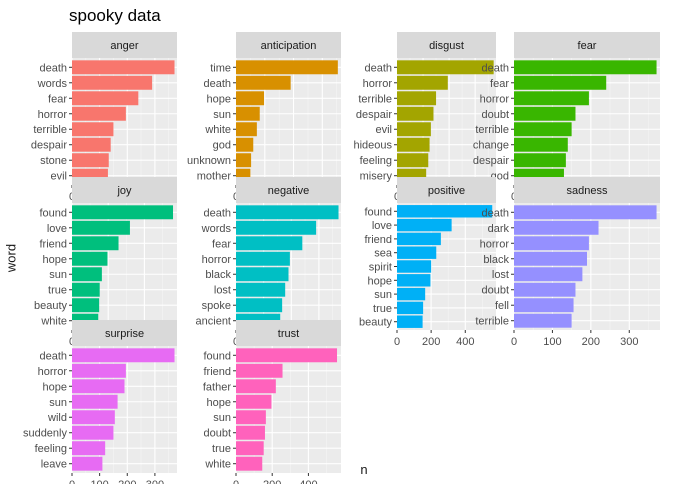 Image resolution: width=684 pixels, height=484 pixels. Describe the element at coordinates (222, 418) in the screenshot. I see `y-tick-label: sun` at that location.